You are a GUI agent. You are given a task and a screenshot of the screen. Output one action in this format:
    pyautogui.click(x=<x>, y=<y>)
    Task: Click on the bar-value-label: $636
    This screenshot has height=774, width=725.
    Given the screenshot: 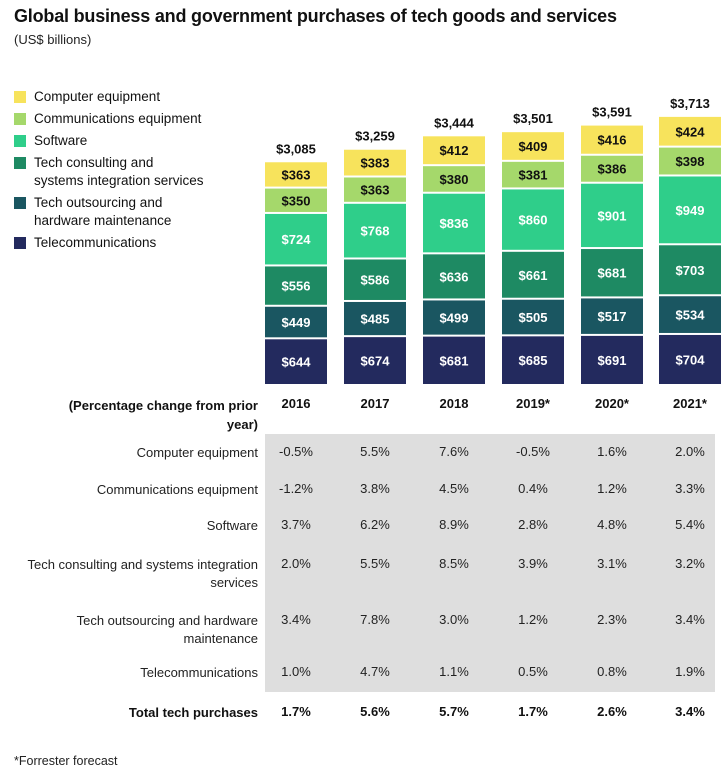 What is the action you would take?
    pyautogui.click(x=454, y=276)
    